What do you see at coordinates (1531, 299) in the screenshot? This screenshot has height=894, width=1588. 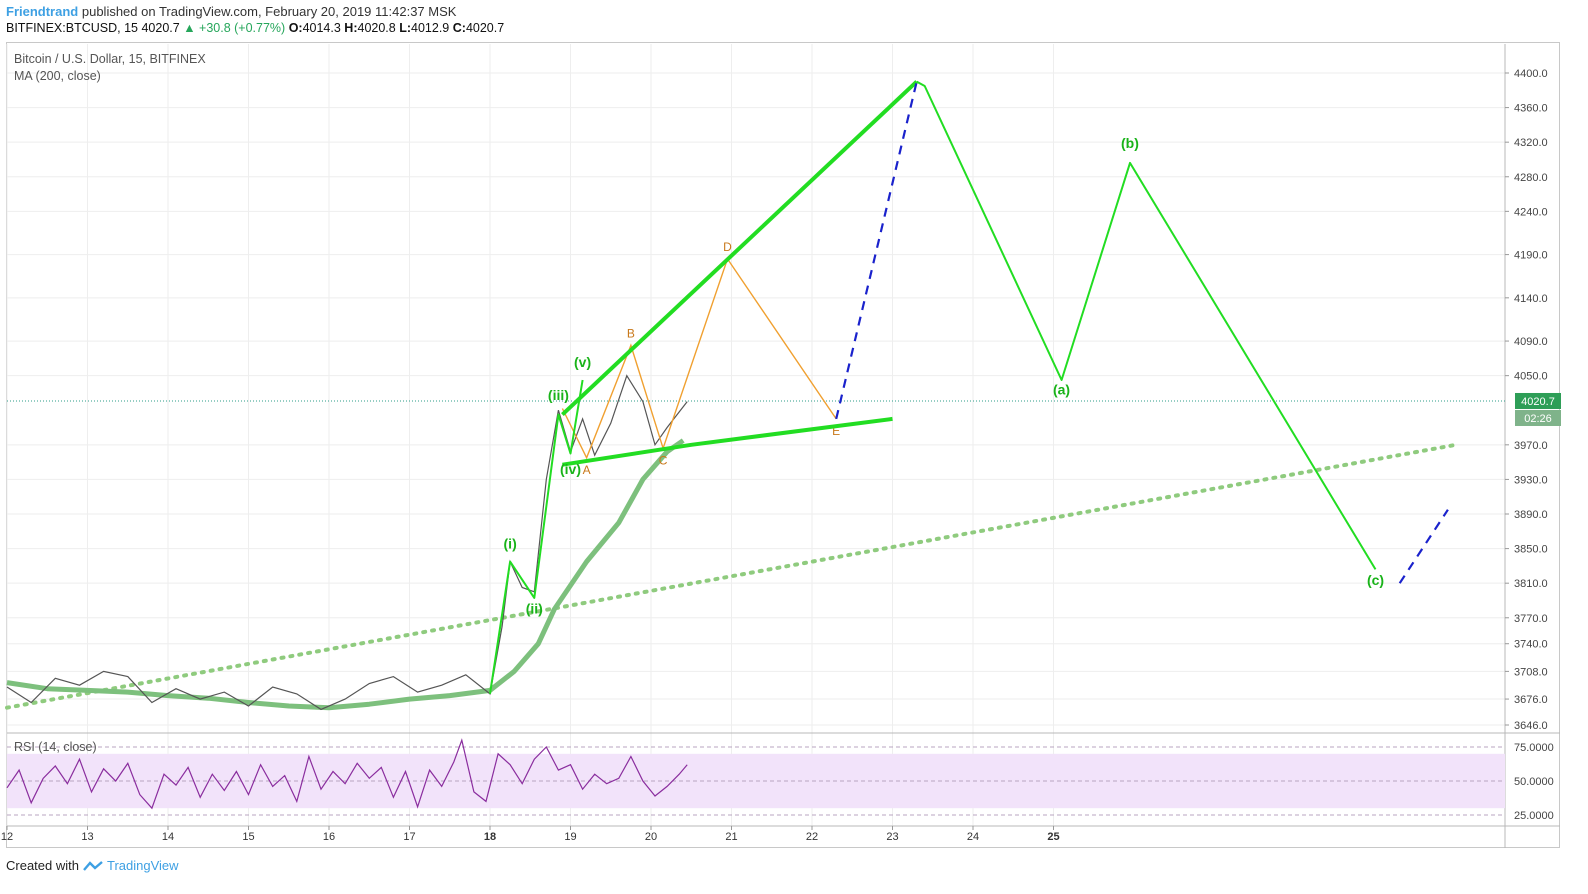 I see `y-tick-label: 4140.0` at bounding box center [1531, 299].